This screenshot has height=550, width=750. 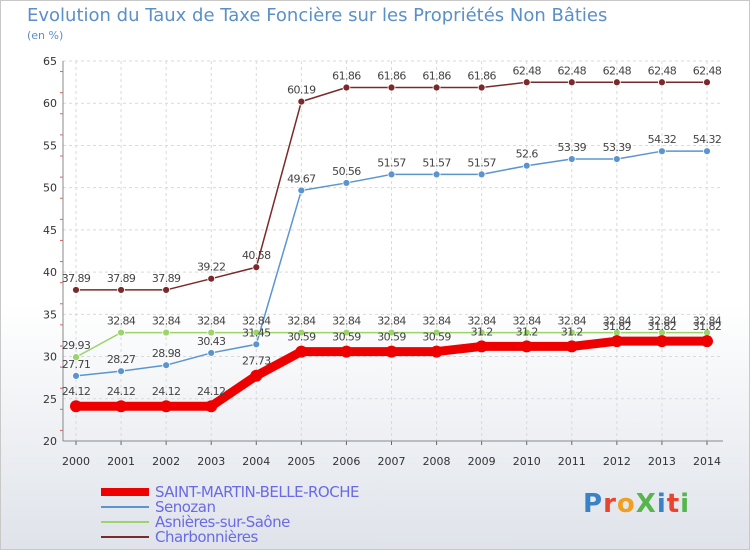 What do you see at coordinates (76, 391) in the screenshot?
I see `data-label-saint-martin-belle-roche: 24.12` at bounding box center [76, 391].